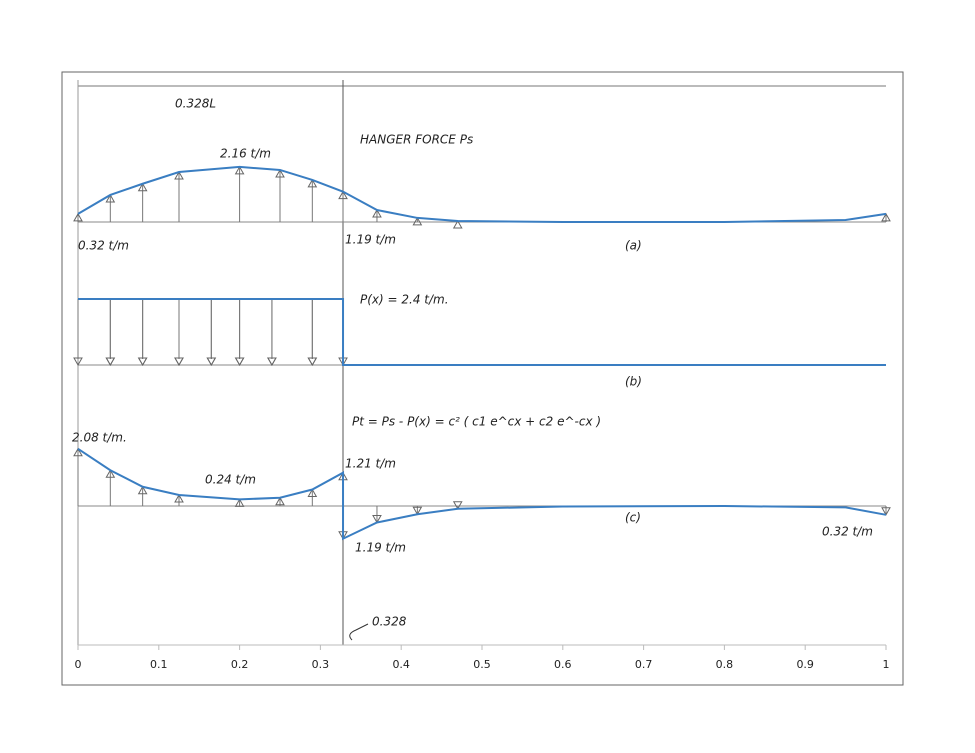 Image resolution: width=975 pixels, height=753 pixels. I want to click on x-tick-label: 1, so click(886, 664).